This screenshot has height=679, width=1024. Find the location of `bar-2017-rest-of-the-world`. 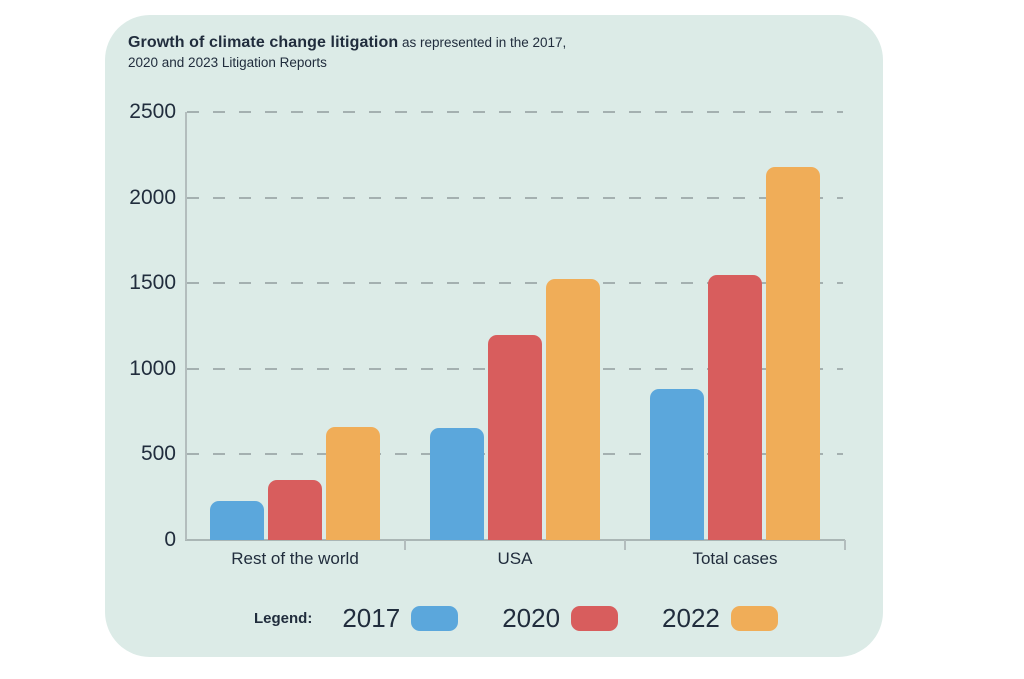

bar-2017-rest-of-the-world is located at coordinates (237, 520).